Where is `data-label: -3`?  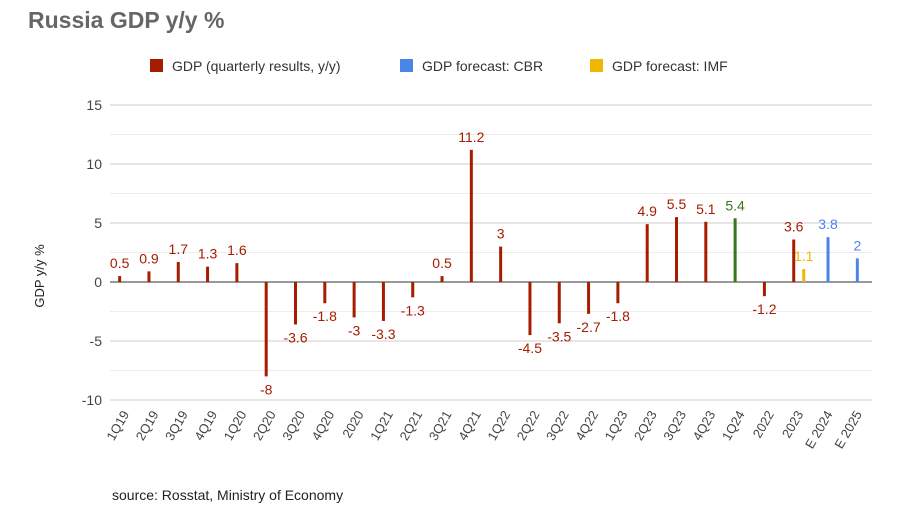
data-label: -3 is located at coordinates (354, 330).